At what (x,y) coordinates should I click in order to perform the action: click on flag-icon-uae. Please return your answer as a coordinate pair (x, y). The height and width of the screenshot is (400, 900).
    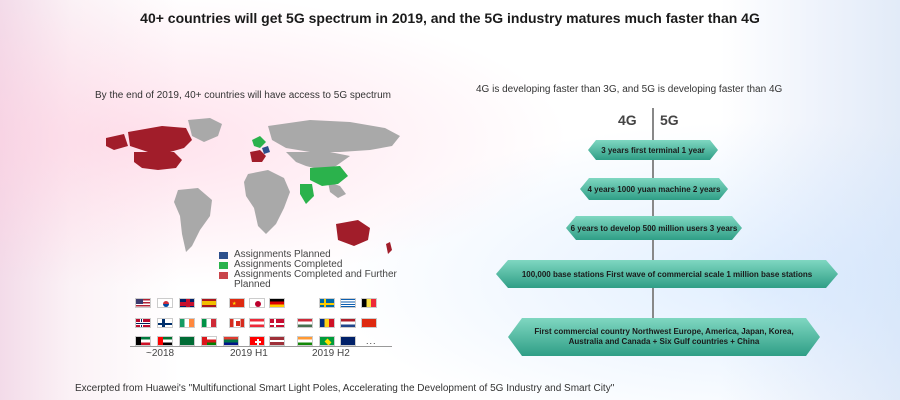
    Looking at the image, I should click on (165, 341).